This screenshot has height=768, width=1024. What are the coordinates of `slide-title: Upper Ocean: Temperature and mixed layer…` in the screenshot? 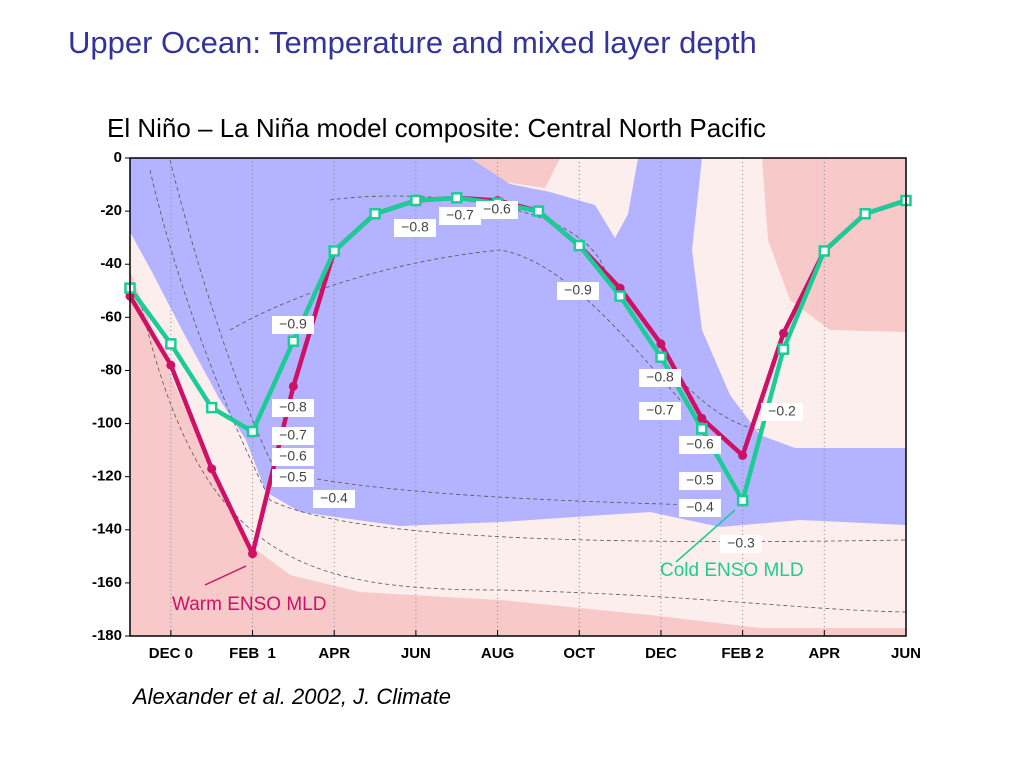 It's located at (412, 42).